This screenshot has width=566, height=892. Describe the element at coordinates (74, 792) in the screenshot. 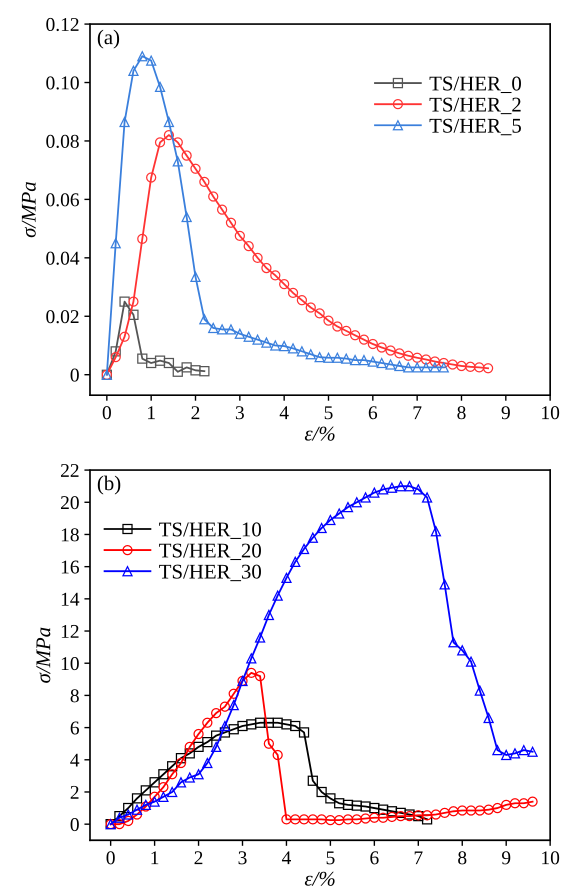

I see `y-tick-label: 2` at that location.